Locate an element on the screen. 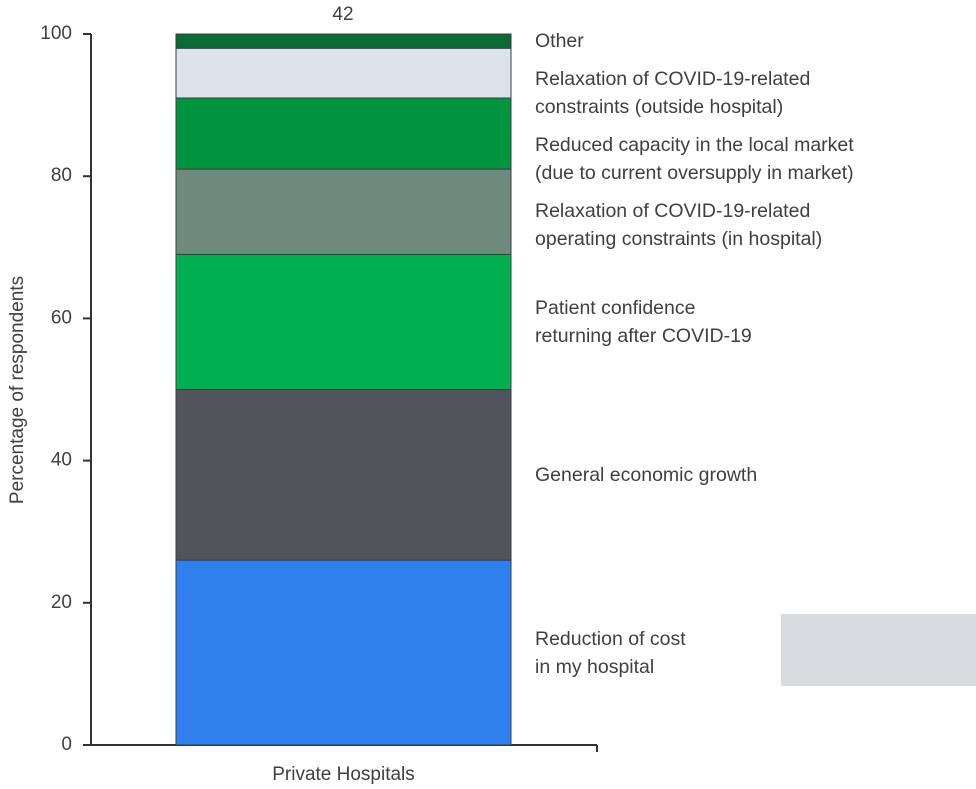  y-tick-label: 0 is located at coordinates (66, 744).